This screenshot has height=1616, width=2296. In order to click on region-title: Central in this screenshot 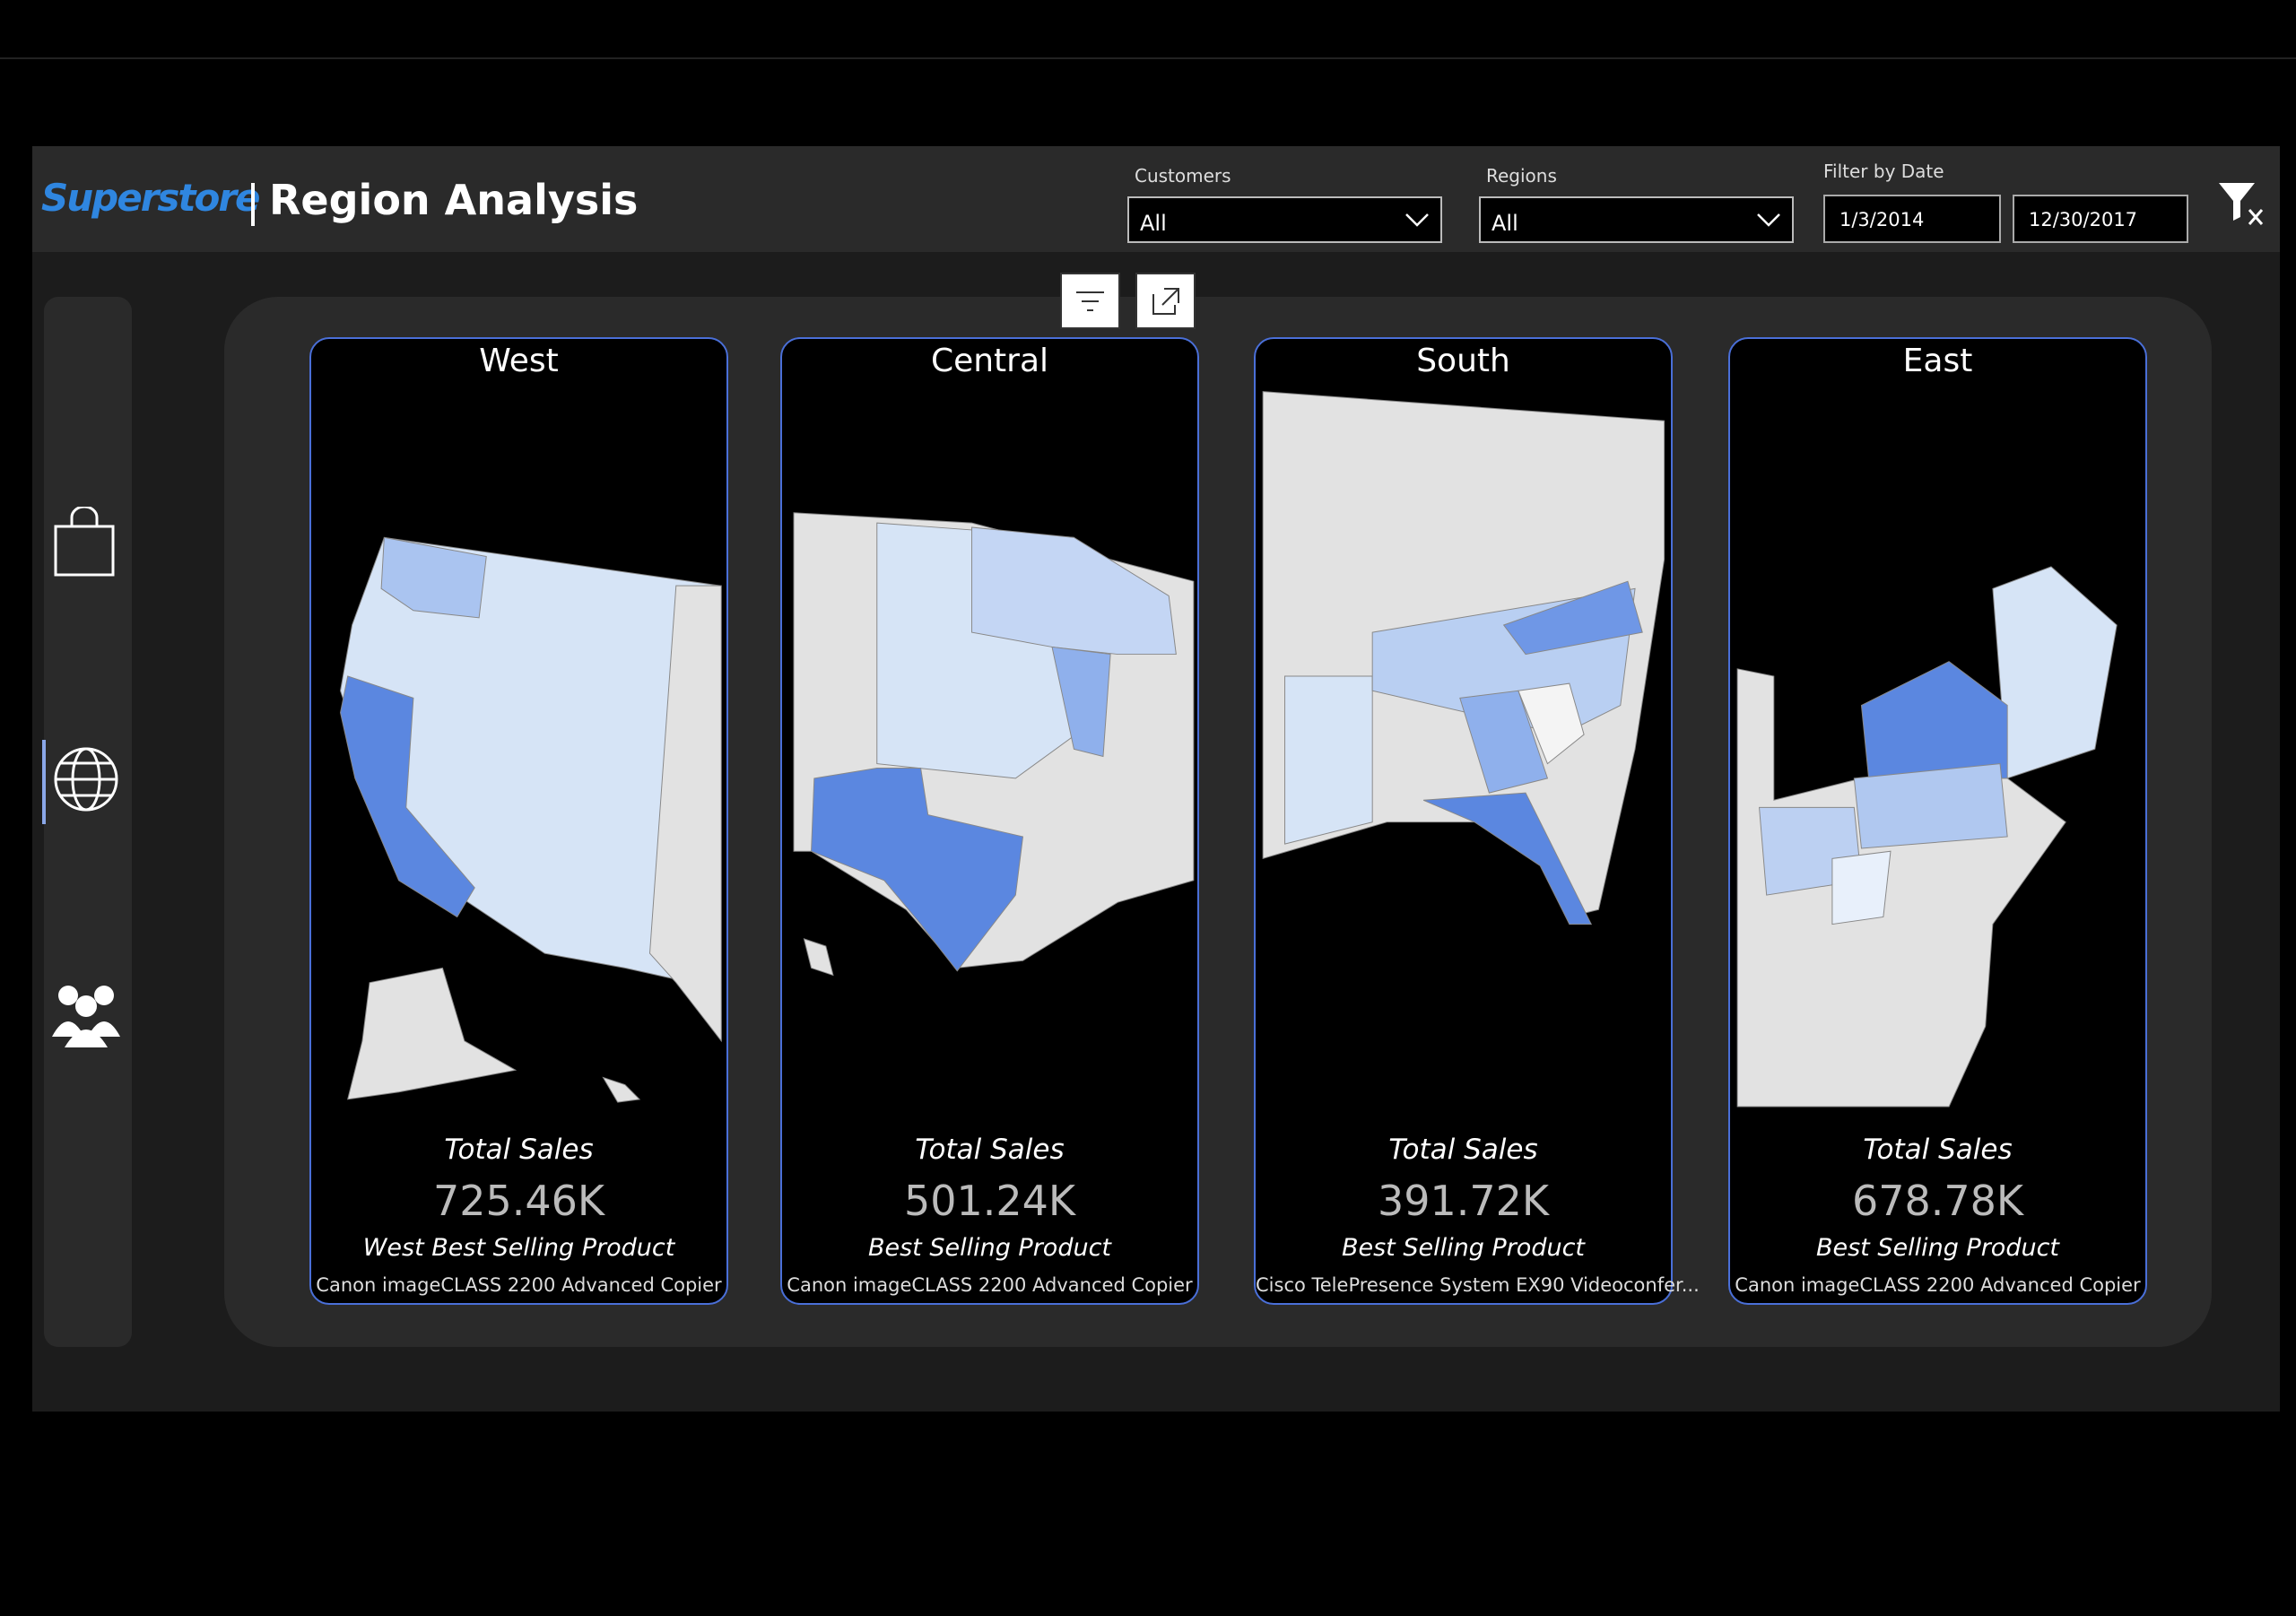, I will do `click(989, 361)`.